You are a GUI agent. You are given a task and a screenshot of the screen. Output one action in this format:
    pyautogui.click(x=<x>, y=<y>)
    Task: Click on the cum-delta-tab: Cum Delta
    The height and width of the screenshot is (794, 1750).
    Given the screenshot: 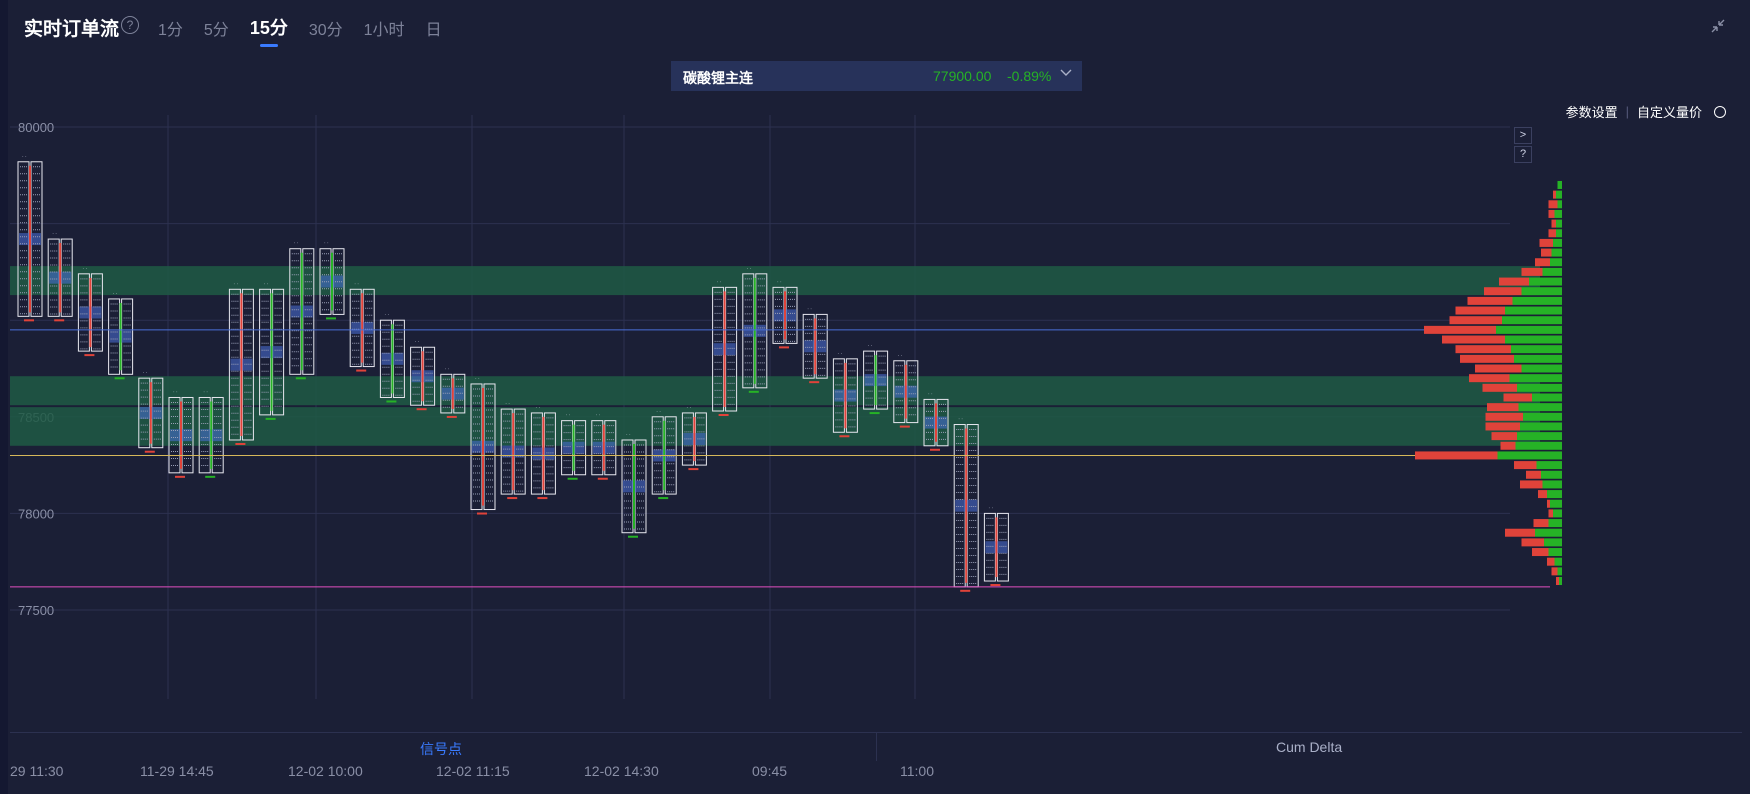 What is the action you would take?
    pyautogui.click(x=1309, y=747)
    